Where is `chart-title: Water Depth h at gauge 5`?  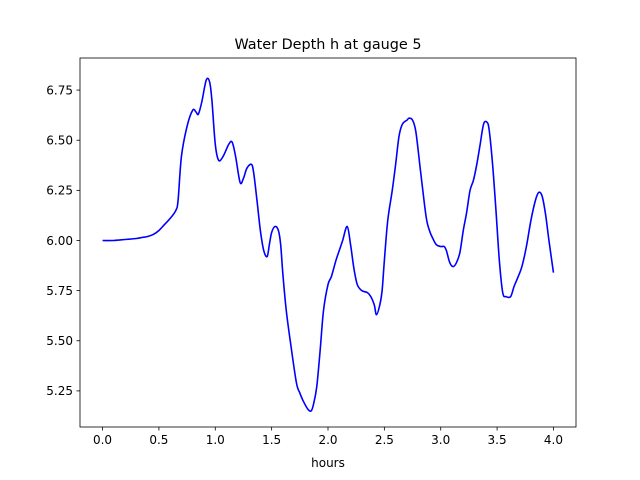
chart-title: Water Depth h at gauge 5 is located at coordinates (327, 45).